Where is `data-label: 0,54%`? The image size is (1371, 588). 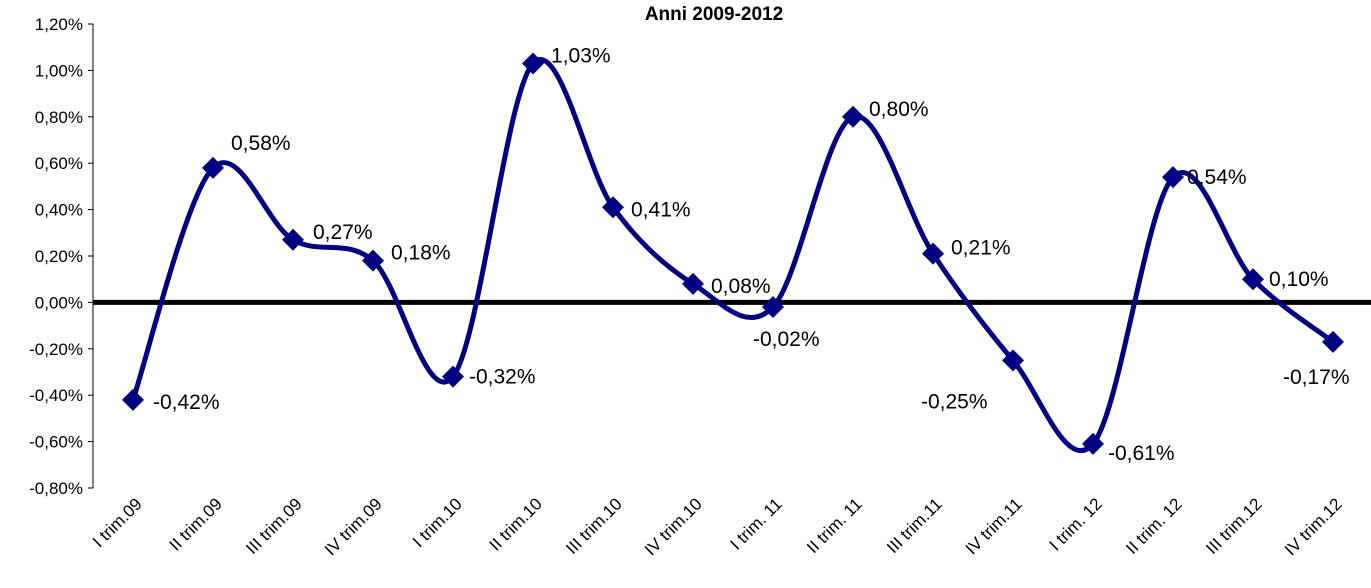
data-label: 0,54% is located at coordinates (1217, 177).